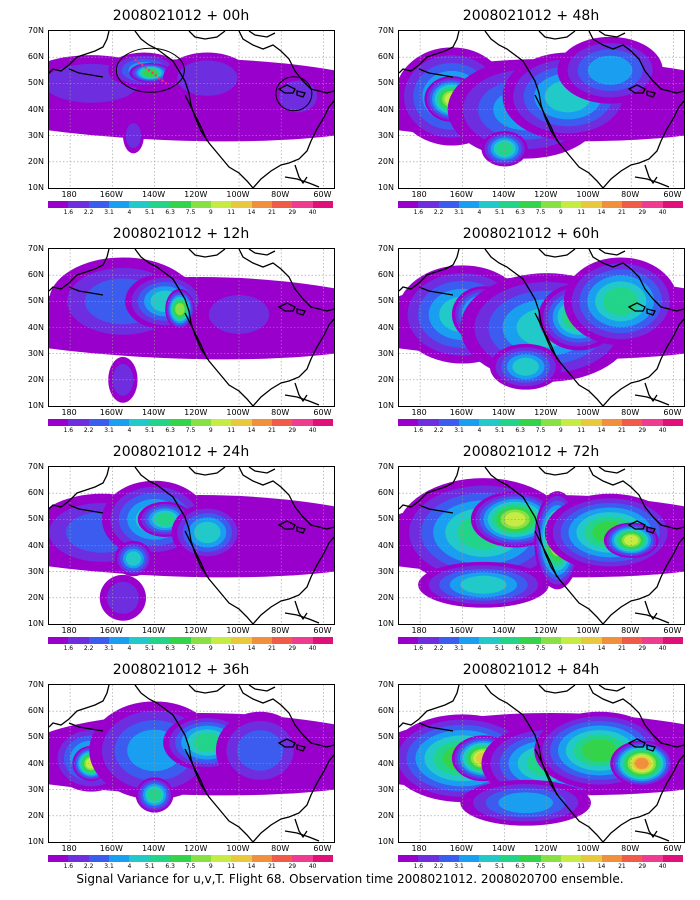  What do you see at coordinates (385, 275) in the screenshot?
I see `lat-tick-label: 60N` at bounding box center [385, 275].